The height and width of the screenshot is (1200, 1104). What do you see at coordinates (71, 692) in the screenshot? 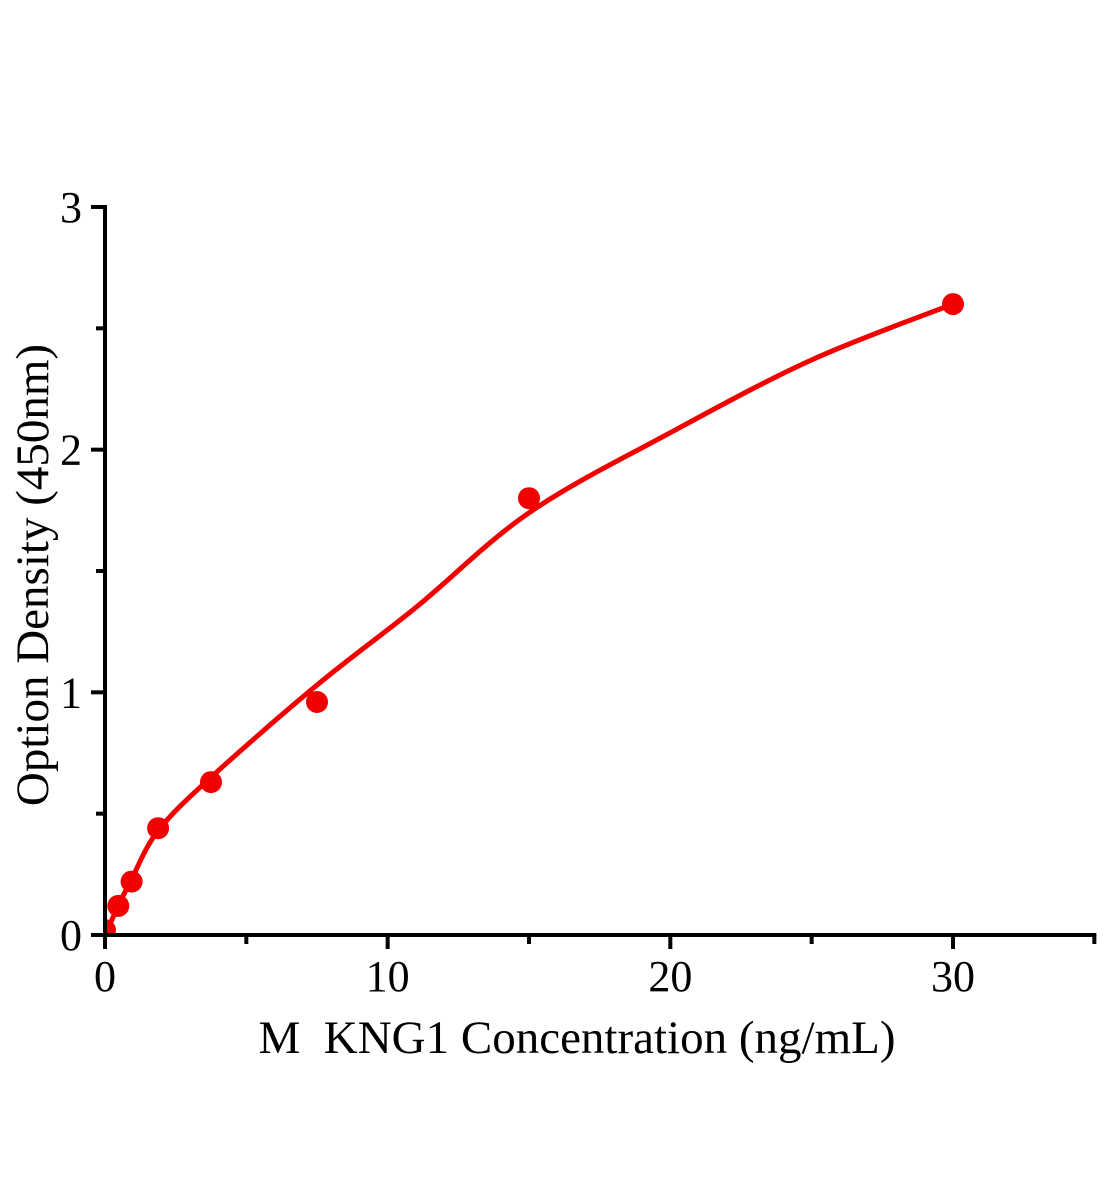
I see `y-axis-tick-label: 1` at bounding box center [71, 692].